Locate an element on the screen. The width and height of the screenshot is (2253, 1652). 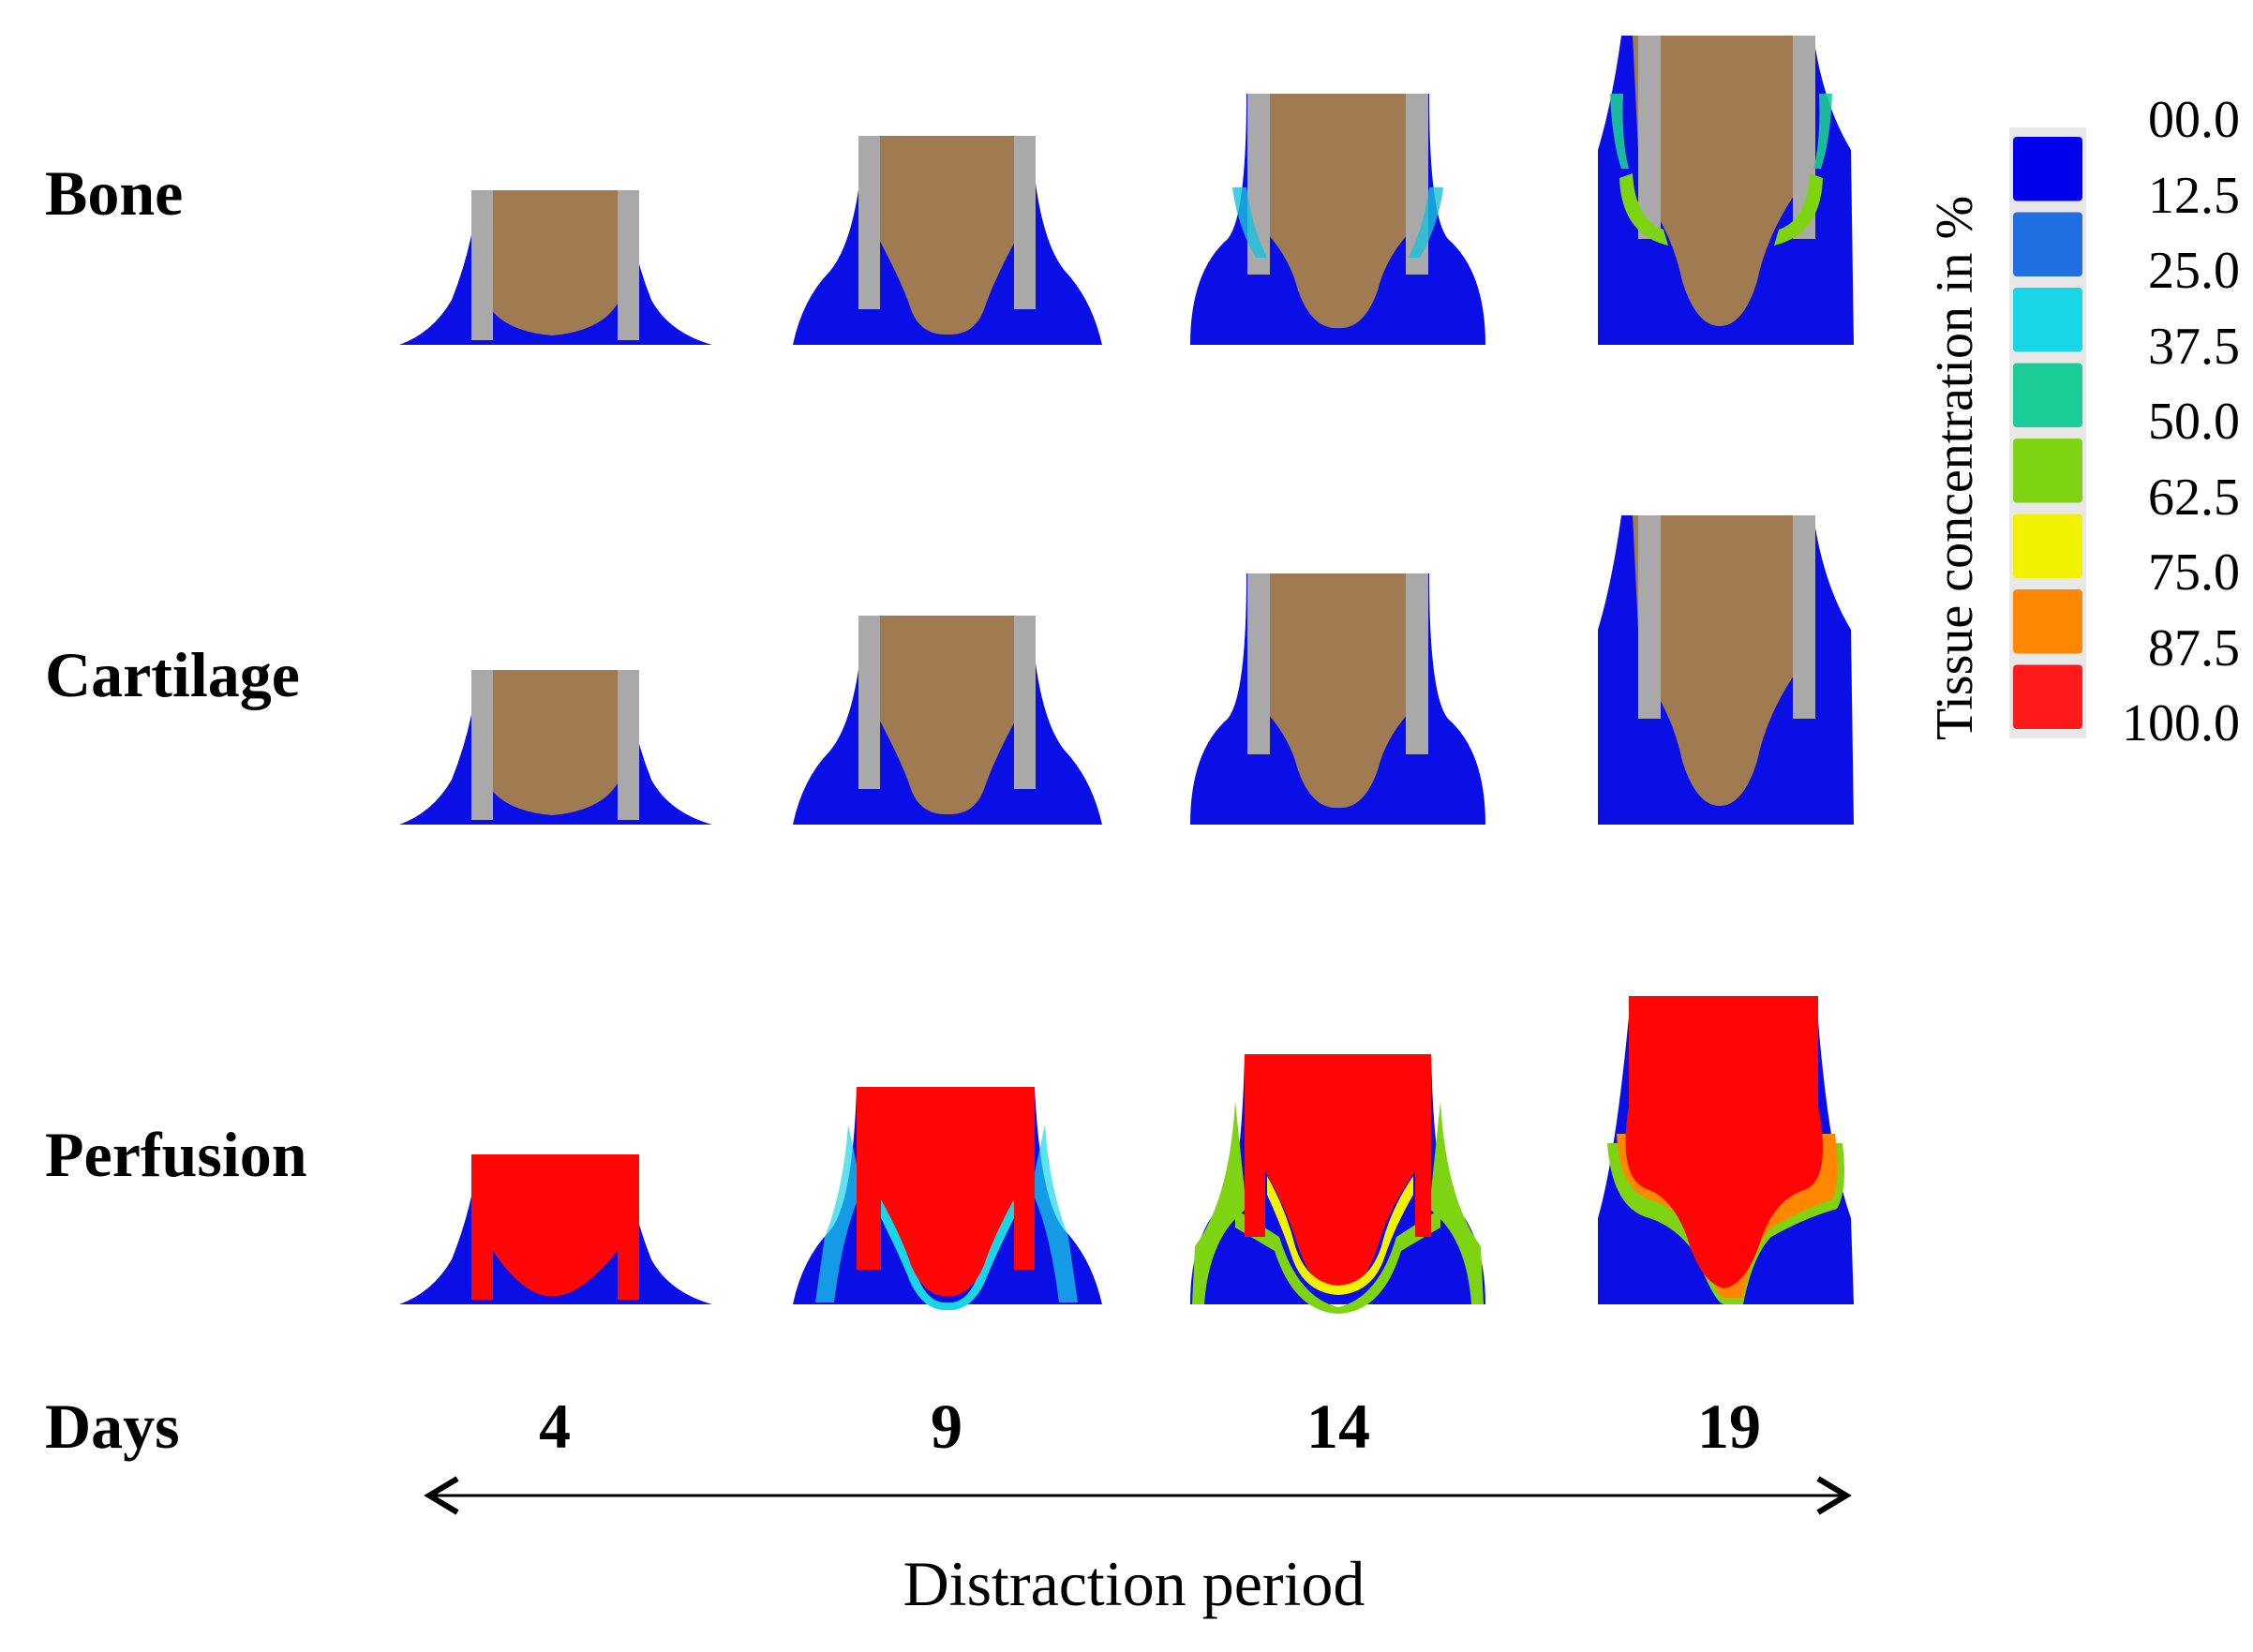
perfusion-day-19-panel is located at coordinates (1726, 1150).